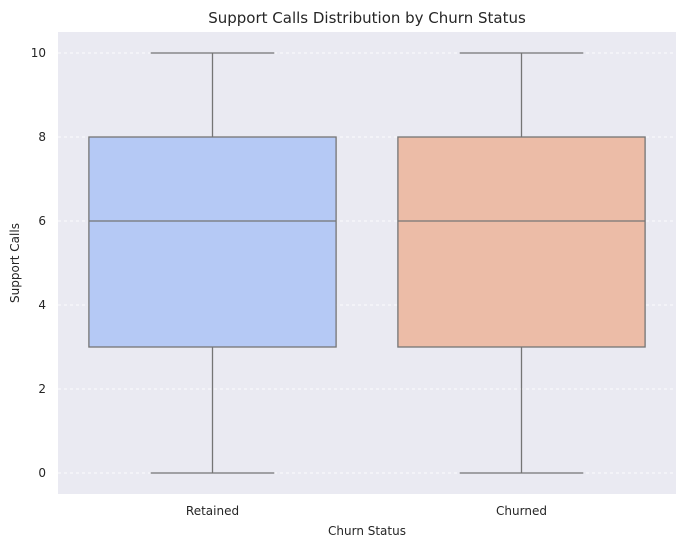 The image size is (686, 547). What do you see at coordinates (42, 137) in the screenshot?
I see `y-tick-label: 8` at bounding box center [42, 137].